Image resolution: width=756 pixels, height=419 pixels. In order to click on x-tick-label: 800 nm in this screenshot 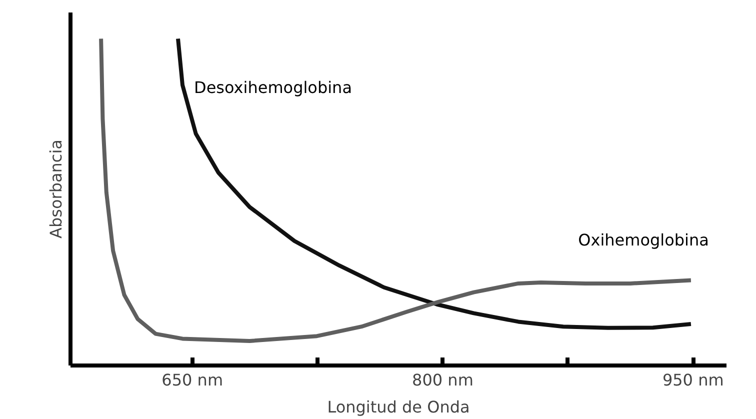, I will do `click(443, 380)`.